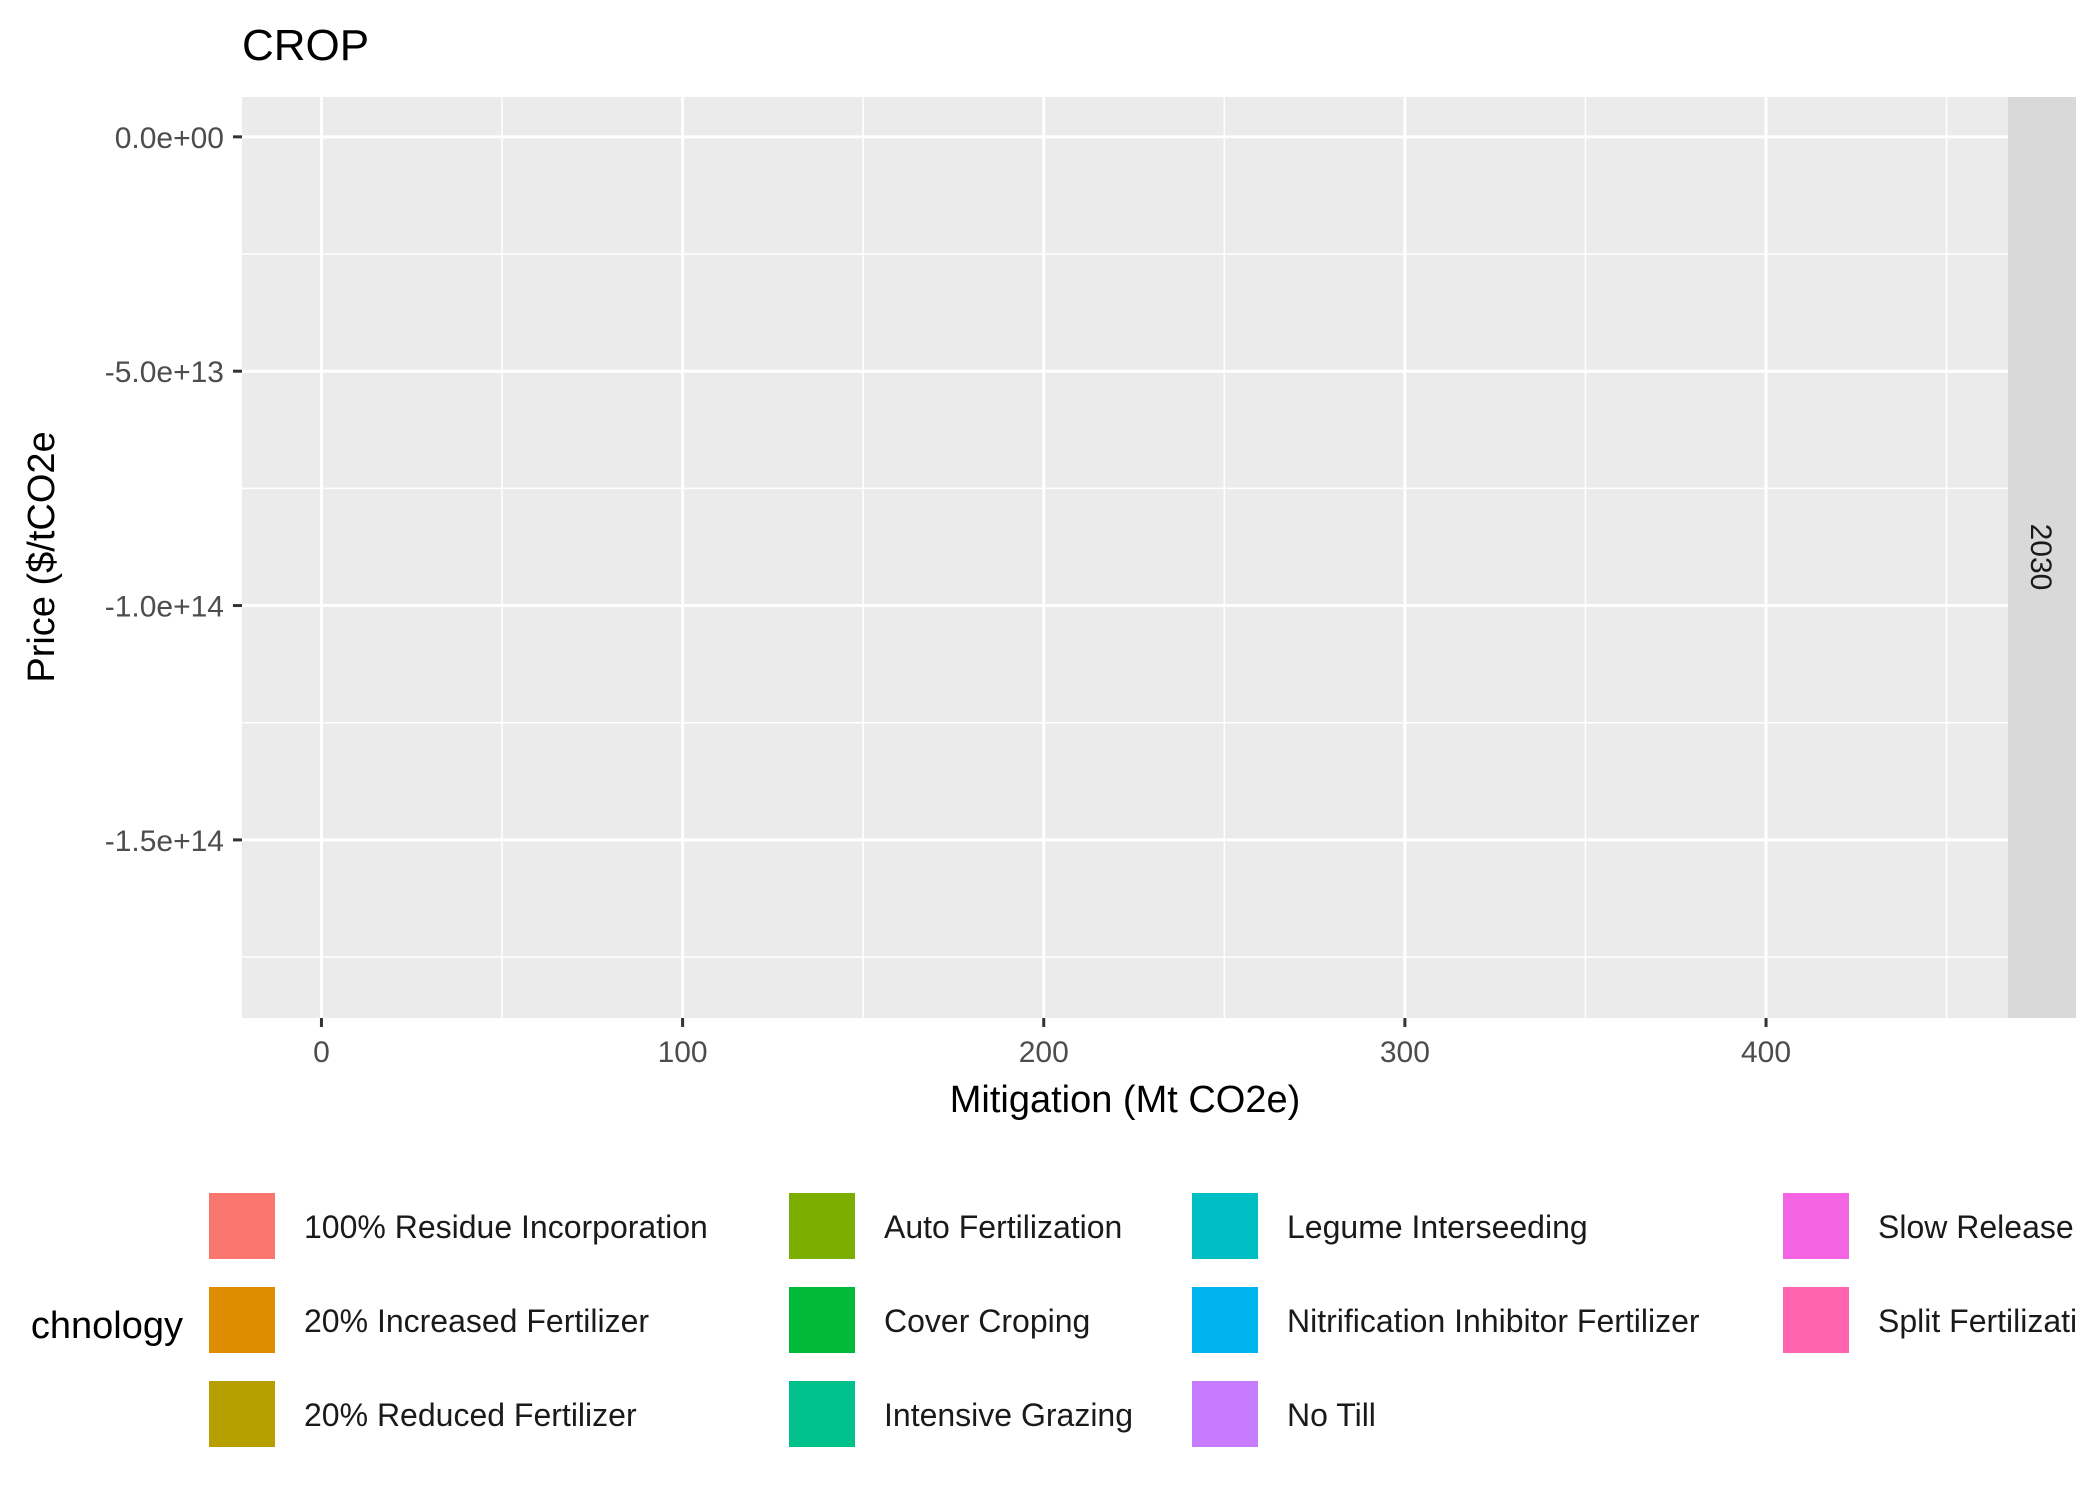 The image size is (2100, 1499). Describe the element at coordinates (164, 841) in the screenshot. I see `y-tick-label: -1.5e+14` at that location.